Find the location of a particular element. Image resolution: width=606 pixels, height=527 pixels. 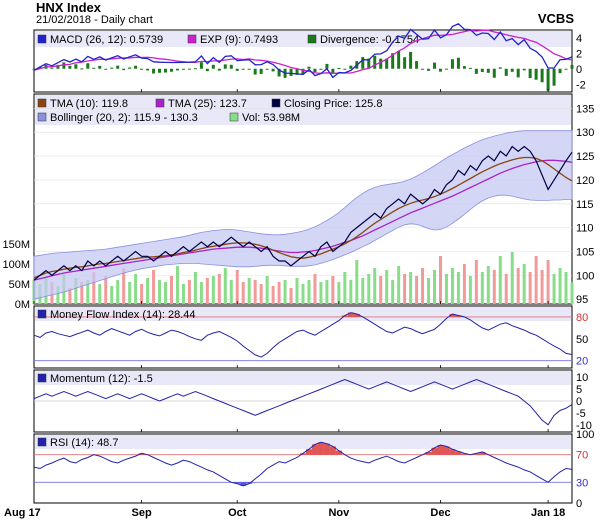

legend-label: TMA (25): 123.7 is located at coordinates (207, 104).